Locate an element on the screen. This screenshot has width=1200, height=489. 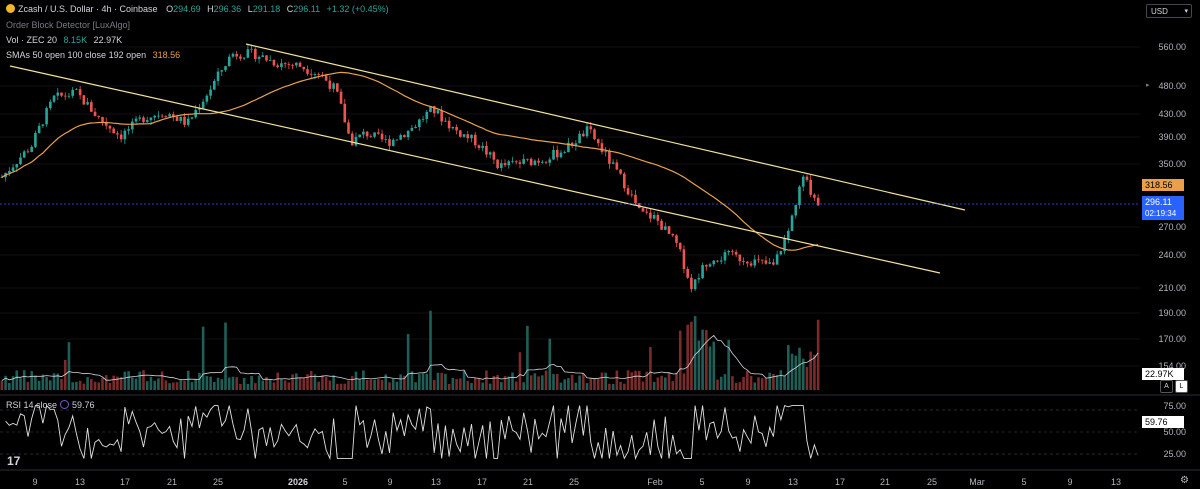
volume-bars is located at coordinates (410, 350).